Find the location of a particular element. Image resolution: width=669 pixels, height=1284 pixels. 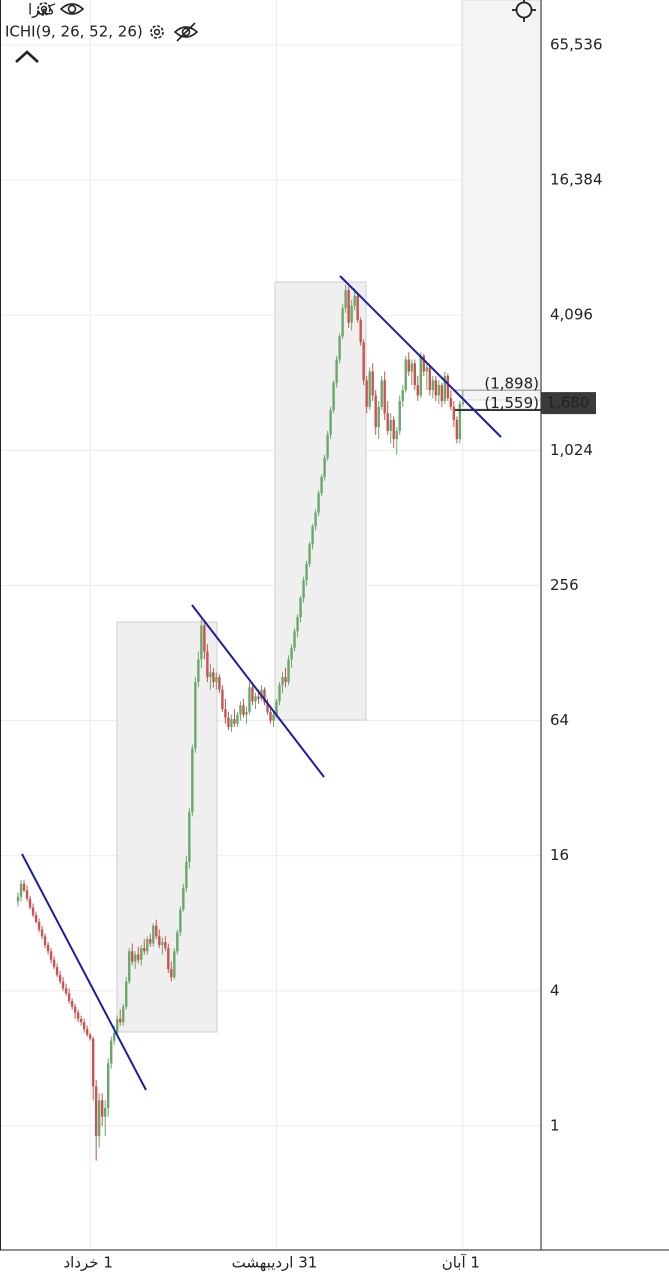

y-tick-label: 64 is located at coordinates (559, 720).